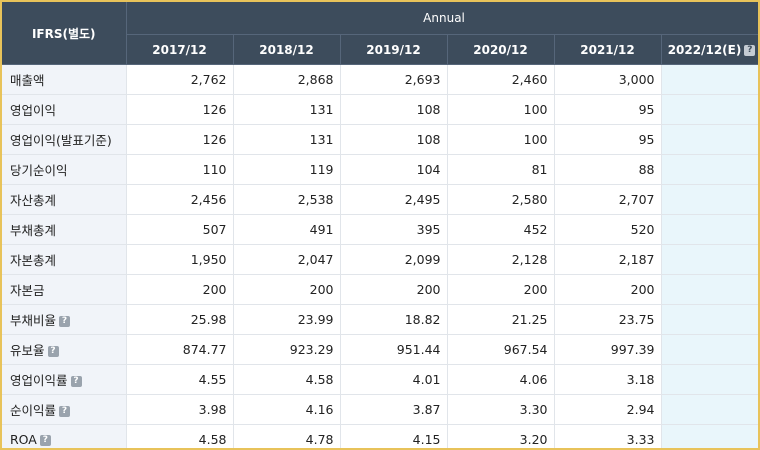  Describe the element at coordinates (608, 259) in the screenshot. I see `value-cell: 2,187` at that location.